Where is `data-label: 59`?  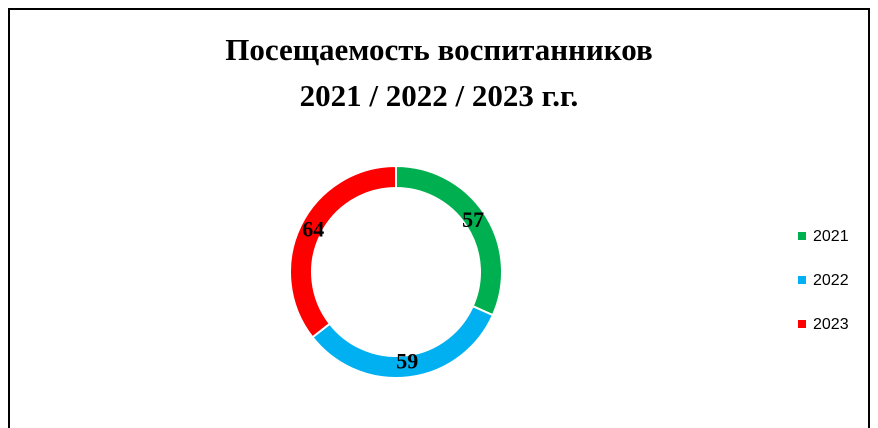
data-label: 59 is located at coordinates (407, 360).